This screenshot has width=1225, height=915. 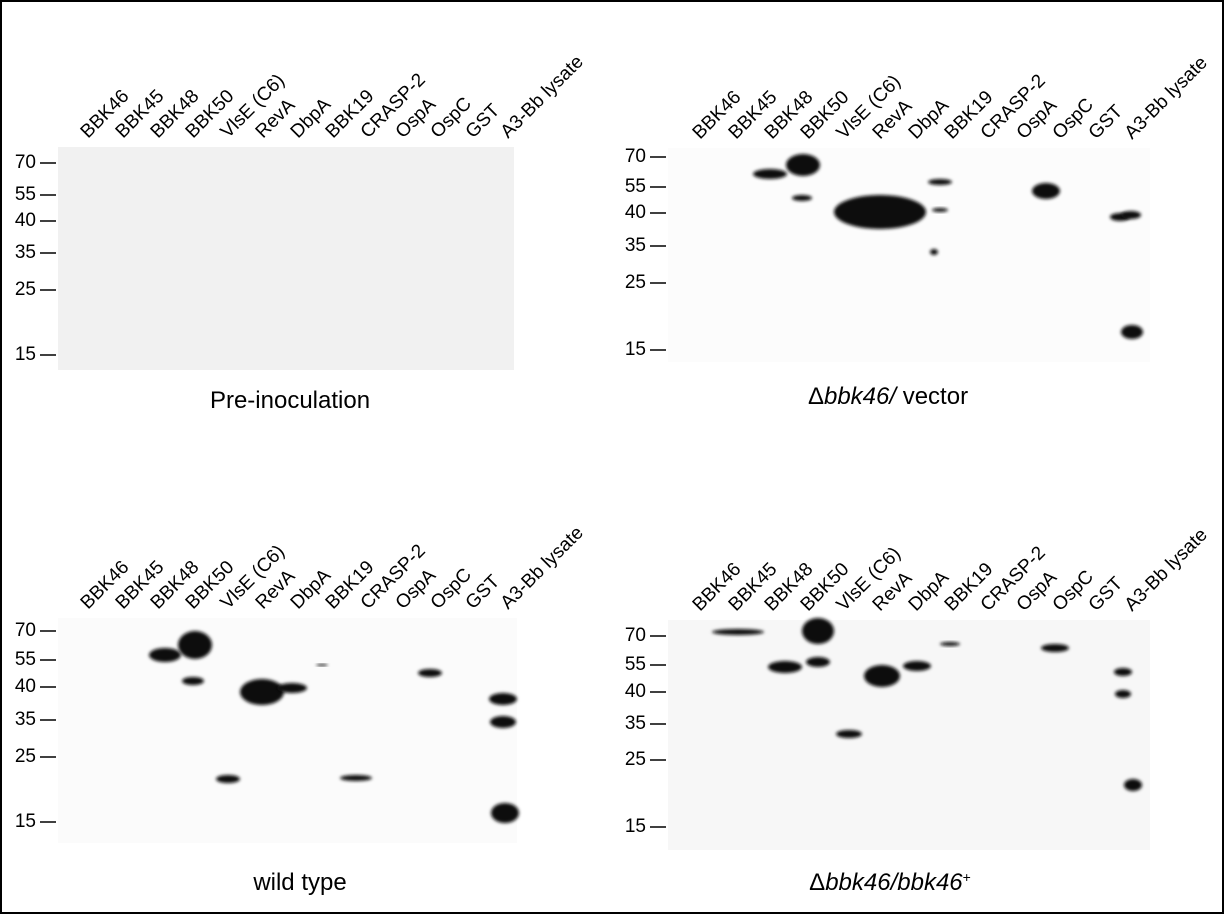 I want to click on panel-caption: Δbbk46/ vector, so click(x=888, y=396).